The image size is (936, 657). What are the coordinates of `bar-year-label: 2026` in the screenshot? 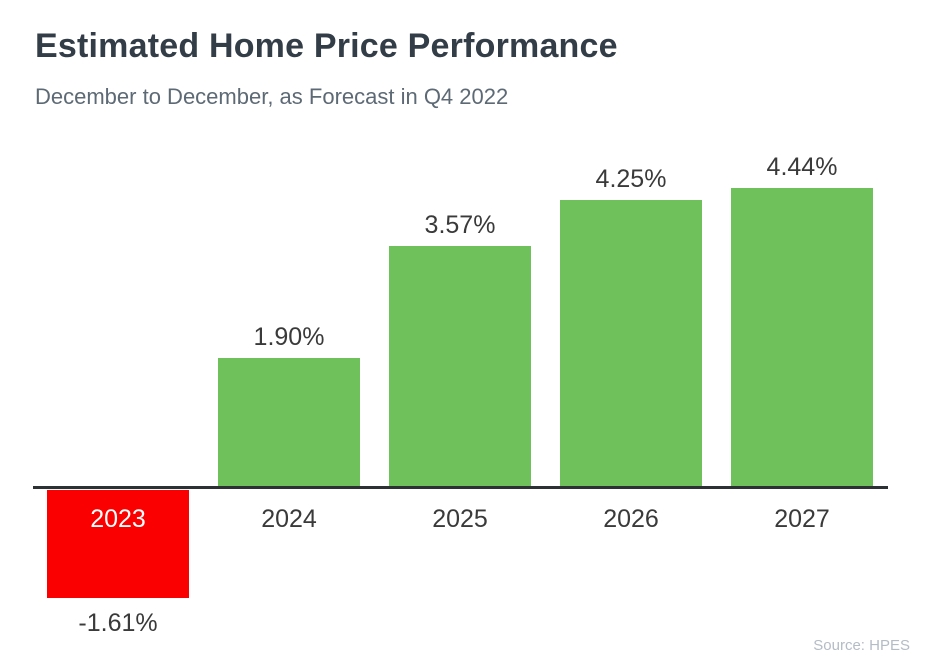 It's located at (631, 519).